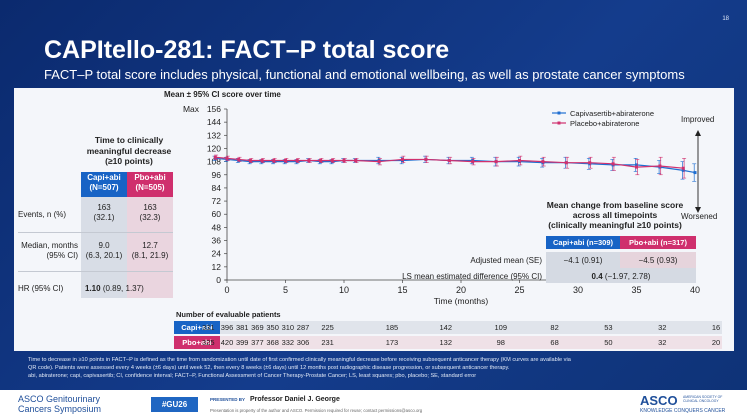 This screenshot has width=747, height=419. What do you see at coordinates (60, 409) in the screenshot?
I see `asco-gu-line2: Cancers Symposium` at bounding box center [60, 409].